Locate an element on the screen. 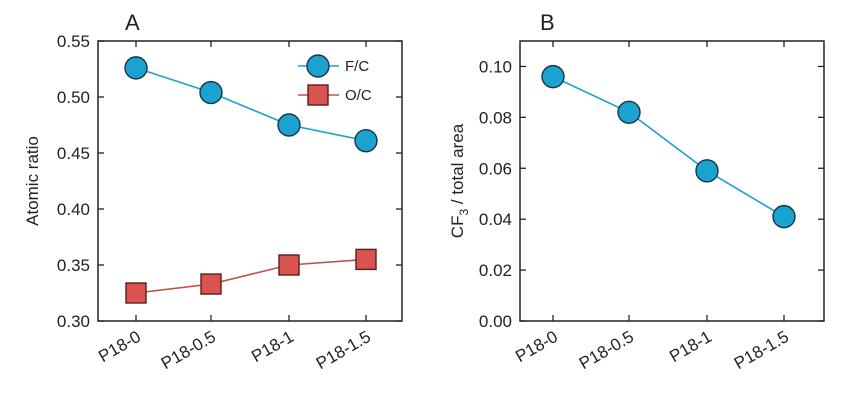 The height and width of the screenshot is (412, 845). a-series-0-line is located at coordinates (251, 104).